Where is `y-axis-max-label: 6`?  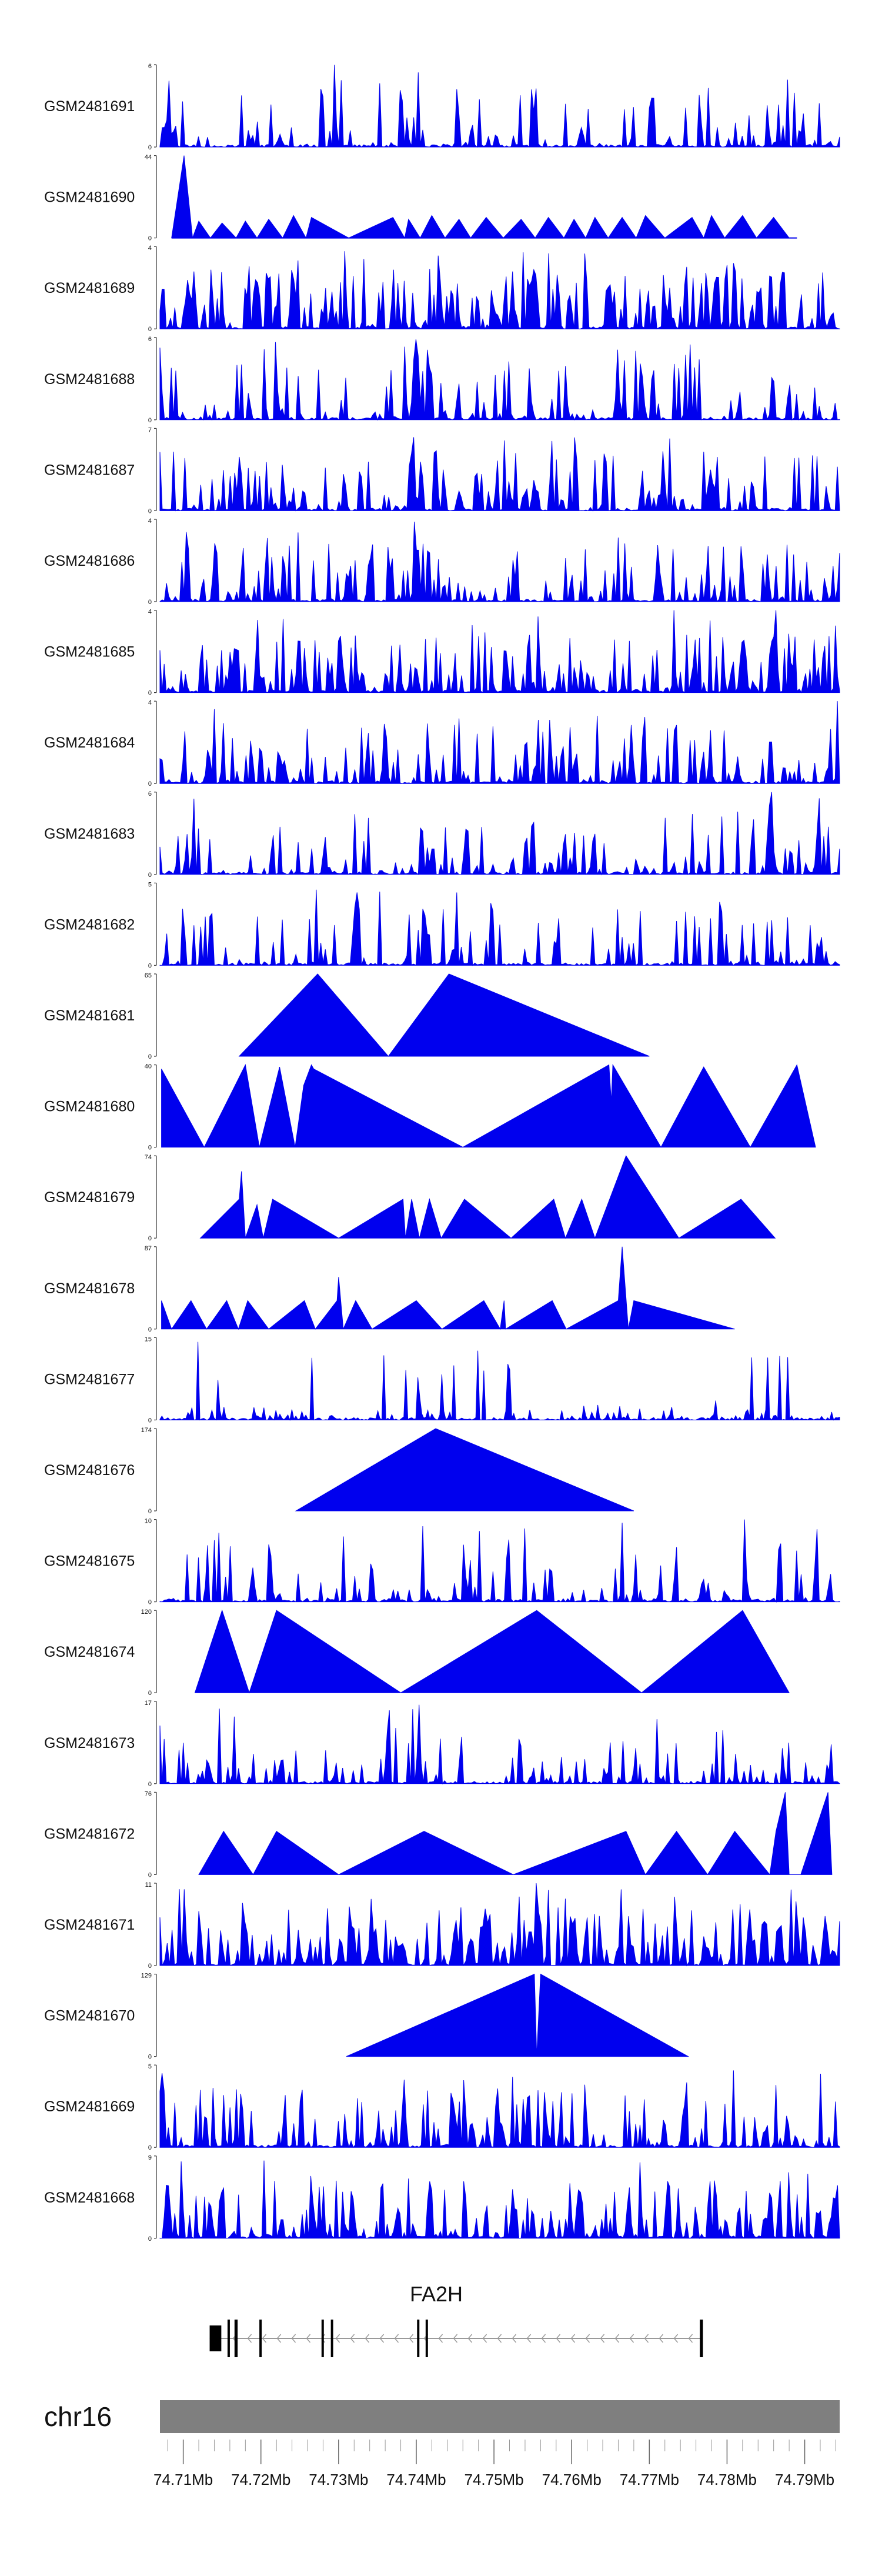
y-axis-max-label: 6 is located at coordinates (150, 339).